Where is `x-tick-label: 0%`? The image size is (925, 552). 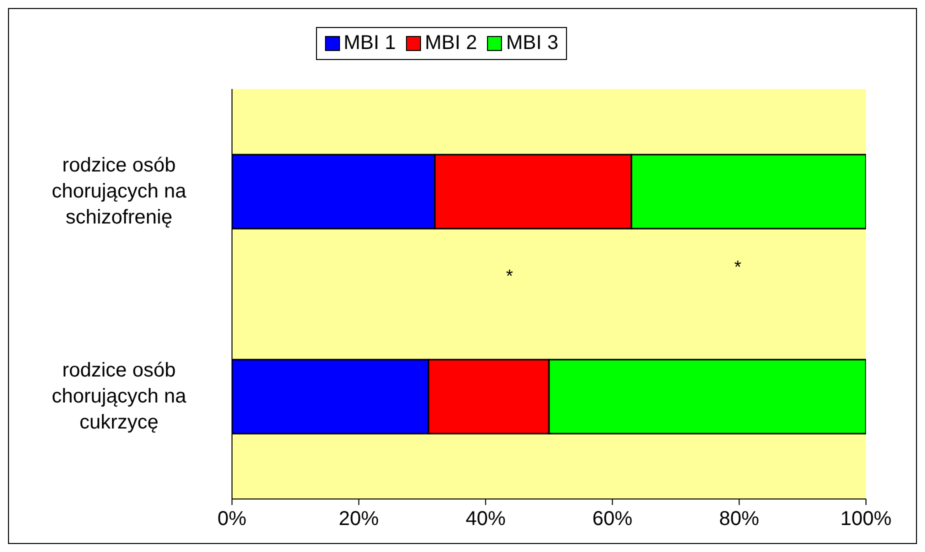
x-tick-label: 0% is located at coordinates (232, 519).